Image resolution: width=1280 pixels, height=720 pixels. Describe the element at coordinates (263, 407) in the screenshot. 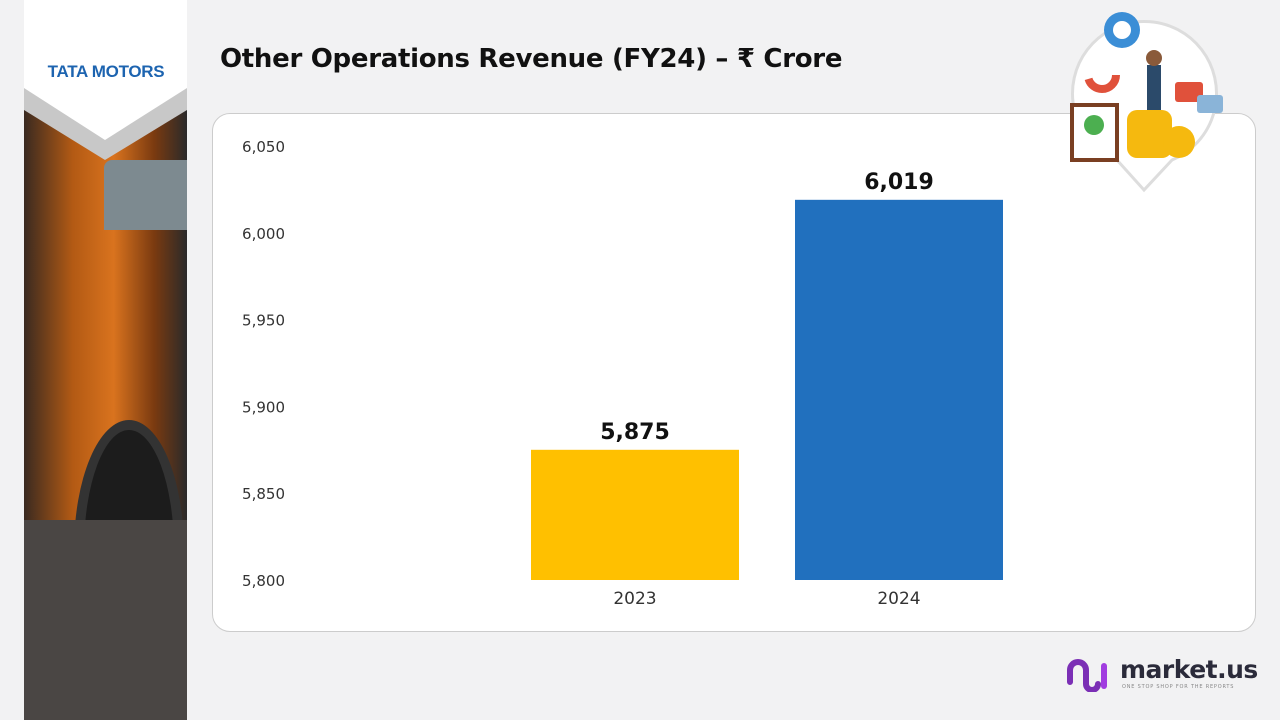

I see `y-tick-label: 5,900` at that location.